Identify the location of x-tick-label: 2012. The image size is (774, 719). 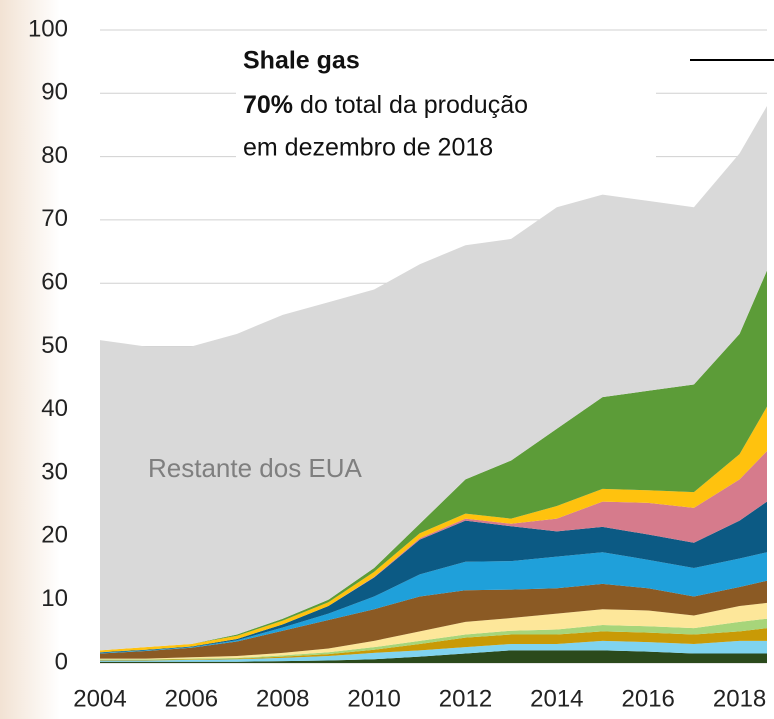
(465, 698).